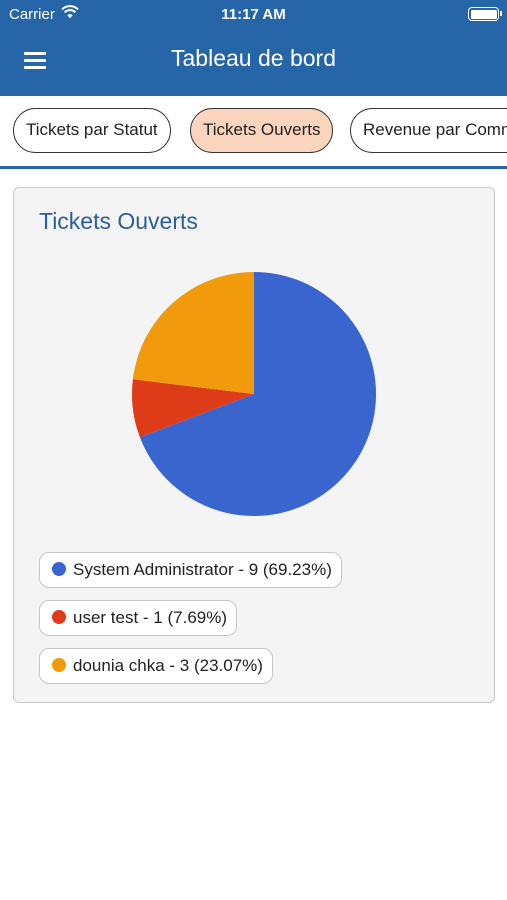 The image size is (507, 900). I want to click on tab-tickets-ouverts: Tickets Ouverts, so click(262, 130).